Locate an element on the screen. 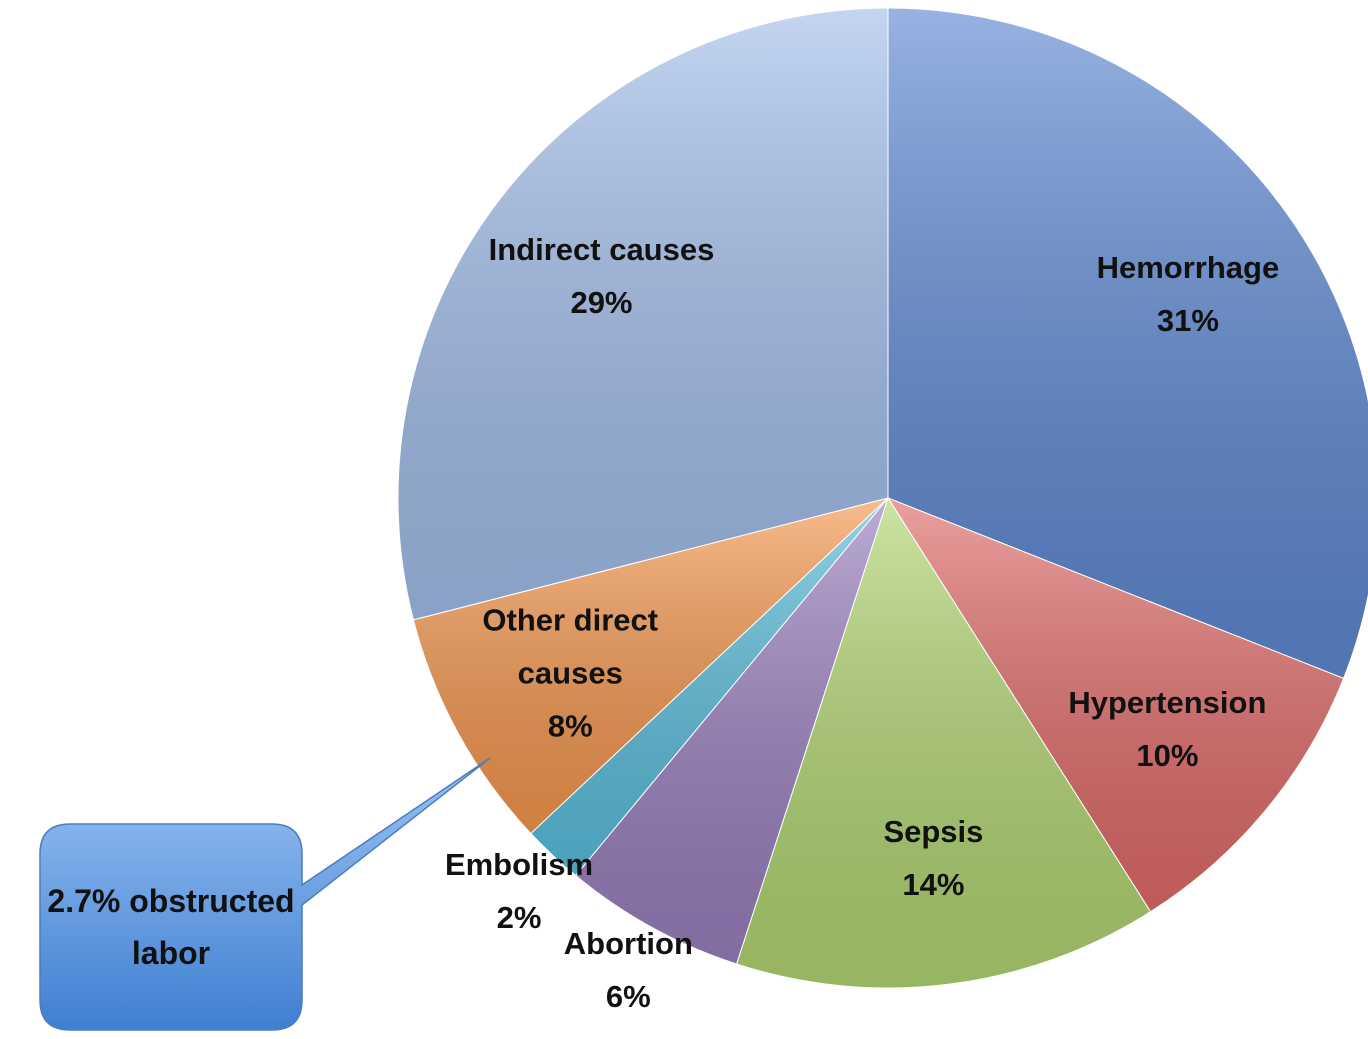 This screenshot has height=1039, width=1368. data-label: Hypertension 10% is located at coordinates (1167, 729).